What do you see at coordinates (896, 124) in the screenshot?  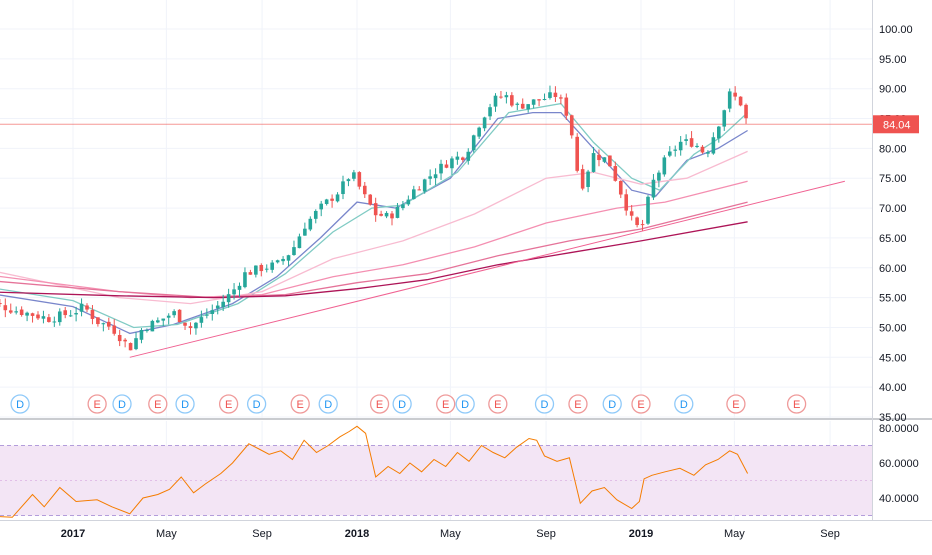 I see `current-price-tag: 84.04` at bounding box center [896, 124].